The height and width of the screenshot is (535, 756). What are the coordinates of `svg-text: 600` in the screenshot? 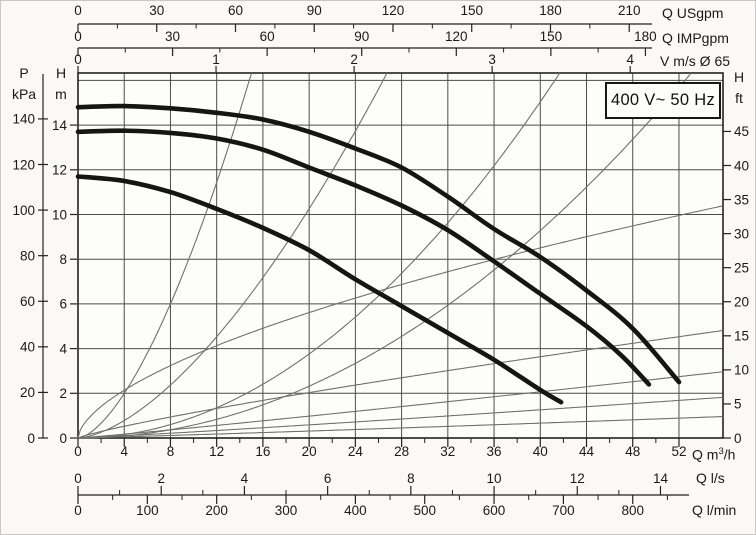 It's located at (494, 510).